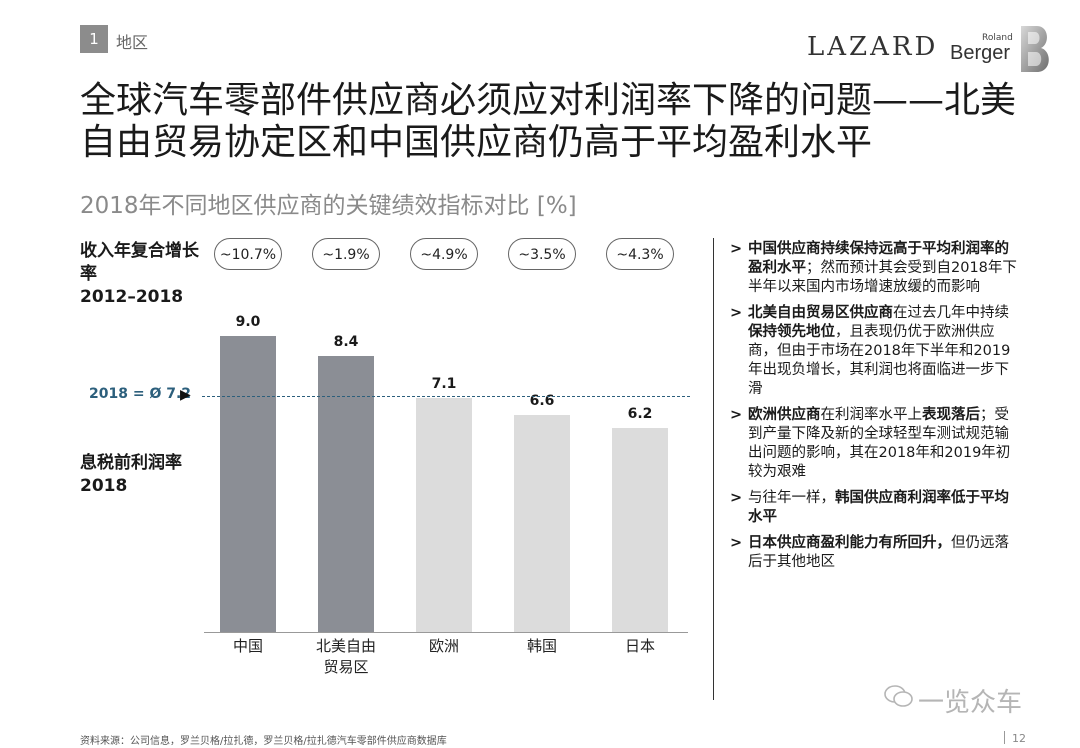 This screenshot has height=748, width=1080. Describe the element at coordinates (446, 632) in the screenshot. I see `x-axis-line` at that location.